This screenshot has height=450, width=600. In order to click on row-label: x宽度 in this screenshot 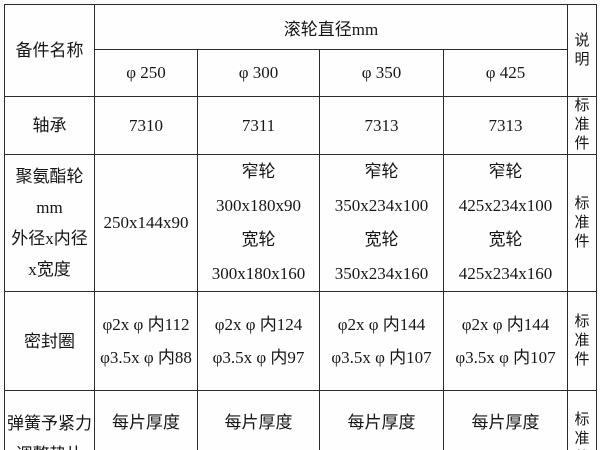, I will do `click(49, 269)`.